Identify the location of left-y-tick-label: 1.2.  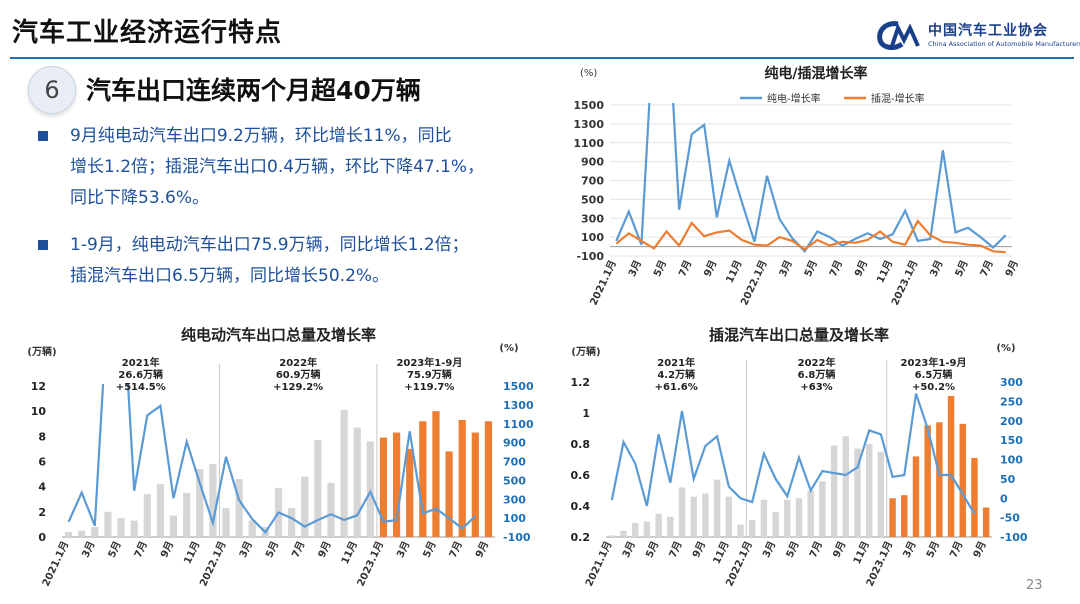
(581, 382).